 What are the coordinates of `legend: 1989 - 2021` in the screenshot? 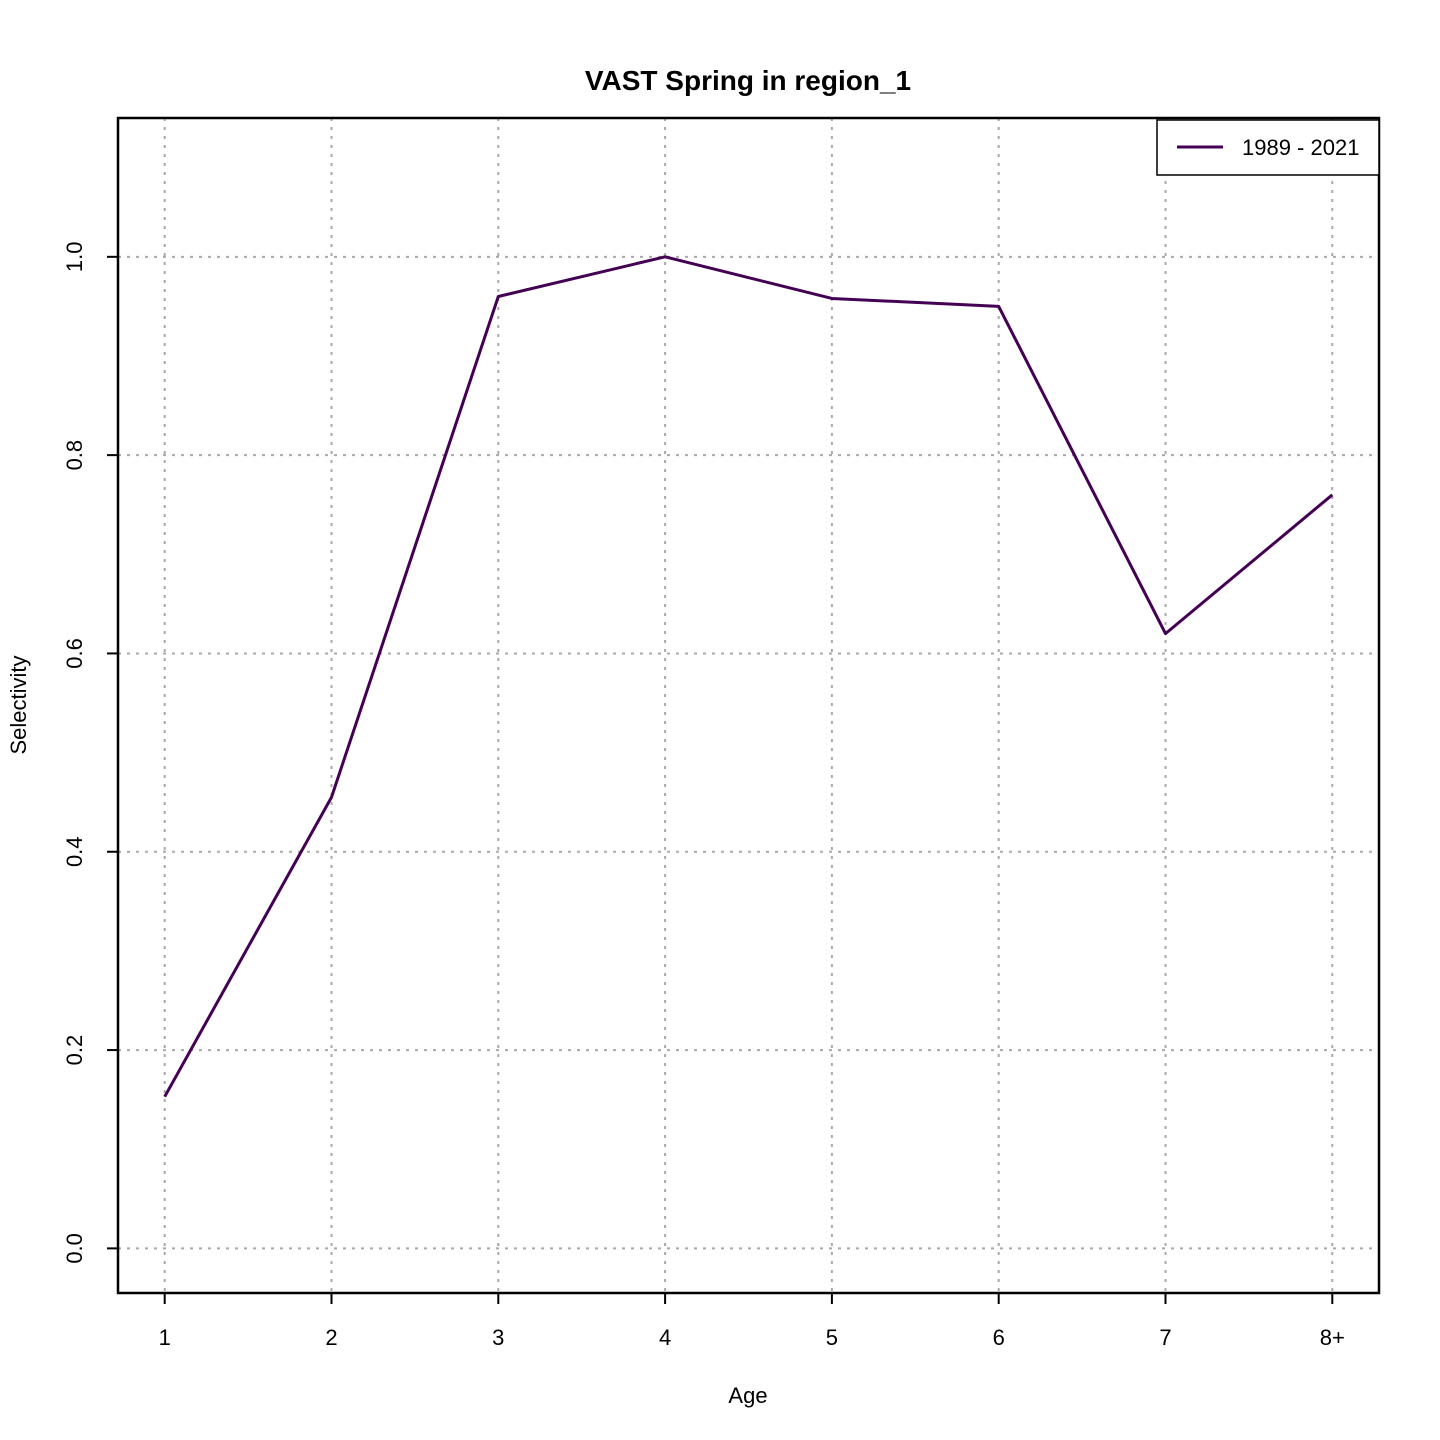 It's located at (1268, 147).